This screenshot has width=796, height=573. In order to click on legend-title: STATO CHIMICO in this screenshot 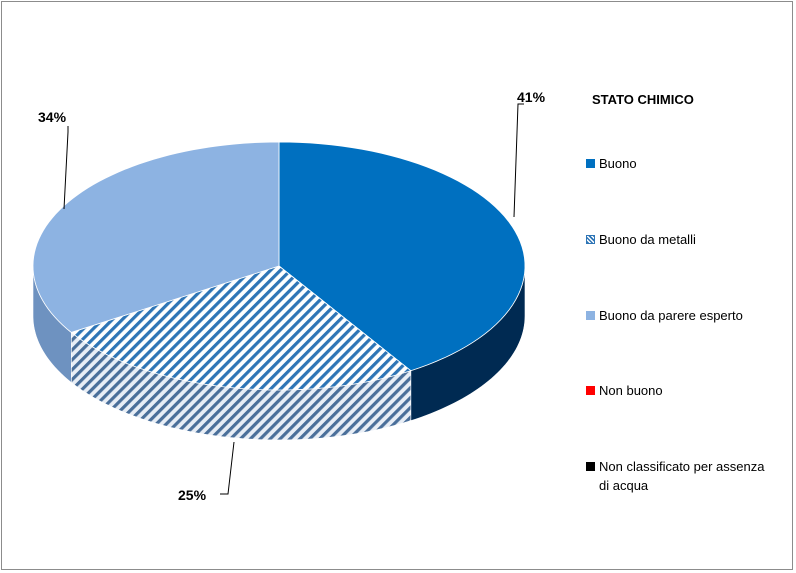, I will do `click(643, 99)`.